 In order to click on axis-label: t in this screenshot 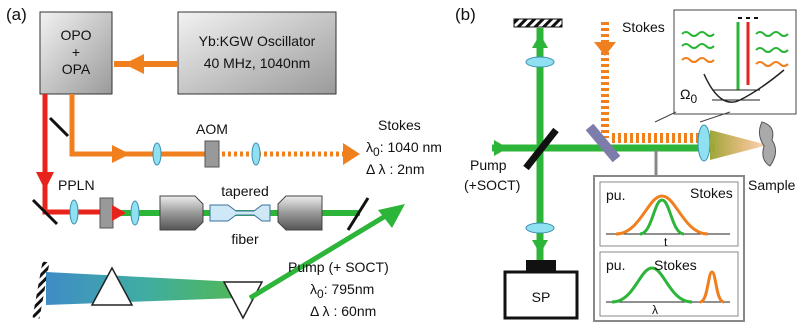, I will do `click(666, 242)`.